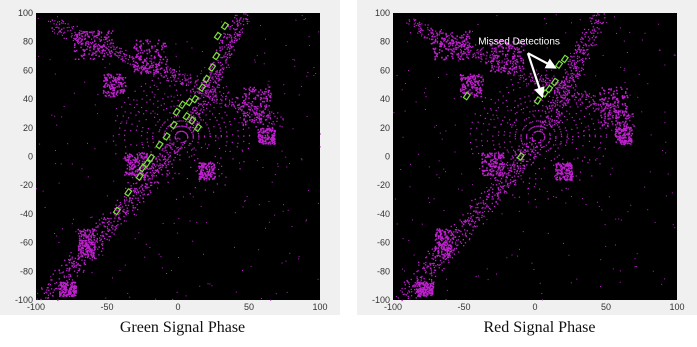 Image resolution: width=697 pixels, height=347 pixels. I want to click on green-phase-caption: Green Signal Phase, so click(182, 327).